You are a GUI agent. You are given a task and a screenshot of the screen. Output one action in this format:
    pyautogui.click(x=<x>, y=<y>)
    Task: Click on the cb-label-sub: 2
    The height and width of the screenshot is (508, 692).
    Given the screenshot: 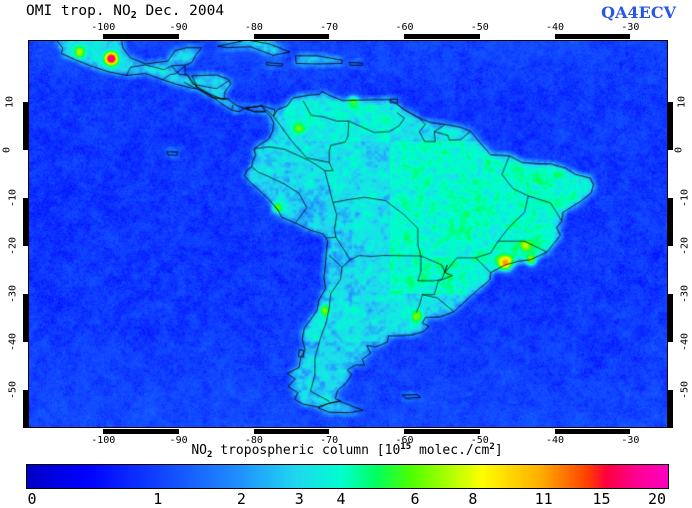 What is the action you would take?
    pyautogui.click(x=210, y=455)
    